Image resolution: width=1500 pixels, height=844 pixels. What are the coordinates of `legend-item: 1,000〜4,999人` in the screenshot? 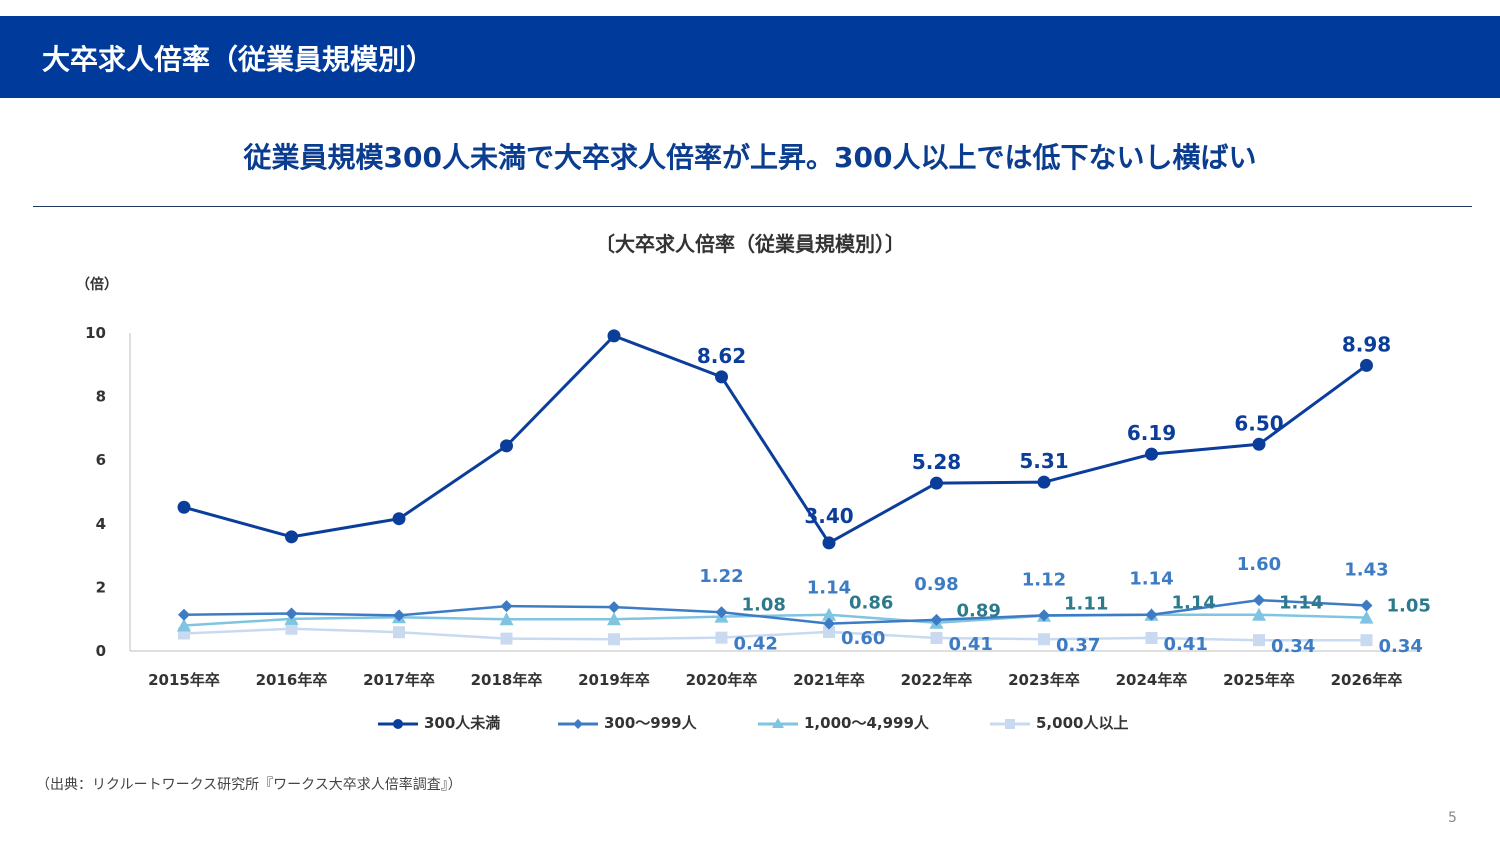 It's located at (842, 722).